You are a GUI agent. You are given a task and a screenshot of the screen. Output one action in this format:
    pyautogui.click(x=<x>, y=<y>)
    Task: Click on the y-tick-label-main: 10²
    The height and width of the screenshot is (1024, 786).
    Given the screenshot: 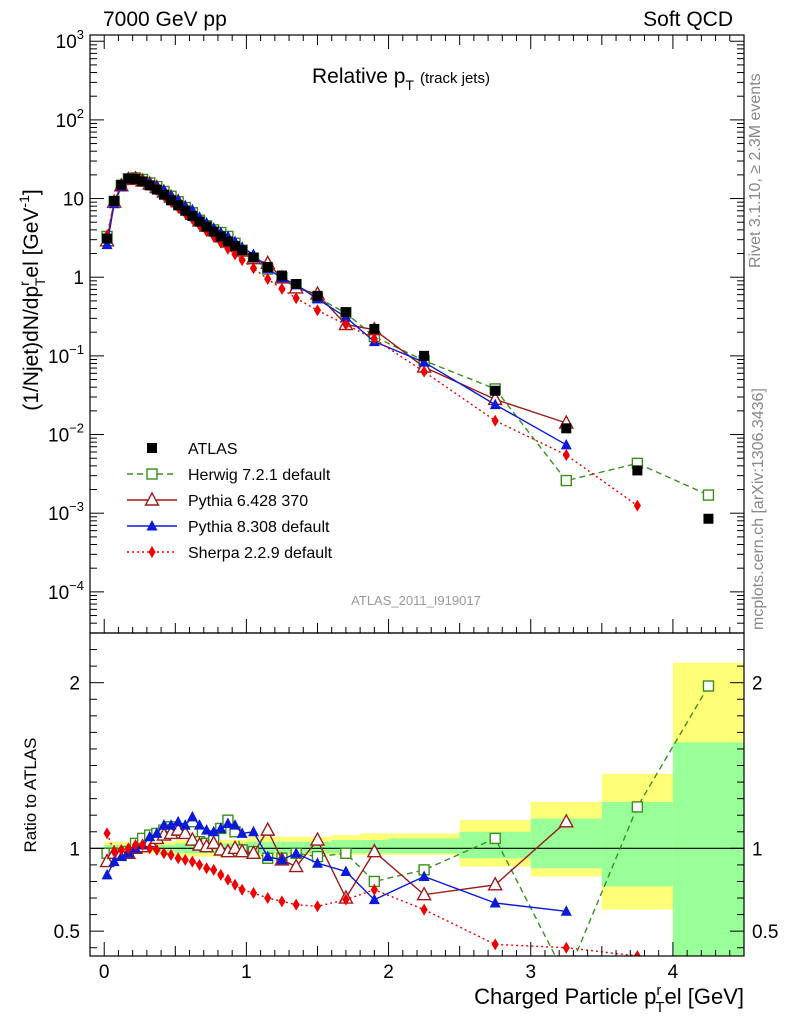 What is the action you would take?
    pyautogui.click(x=70, y=119)
    